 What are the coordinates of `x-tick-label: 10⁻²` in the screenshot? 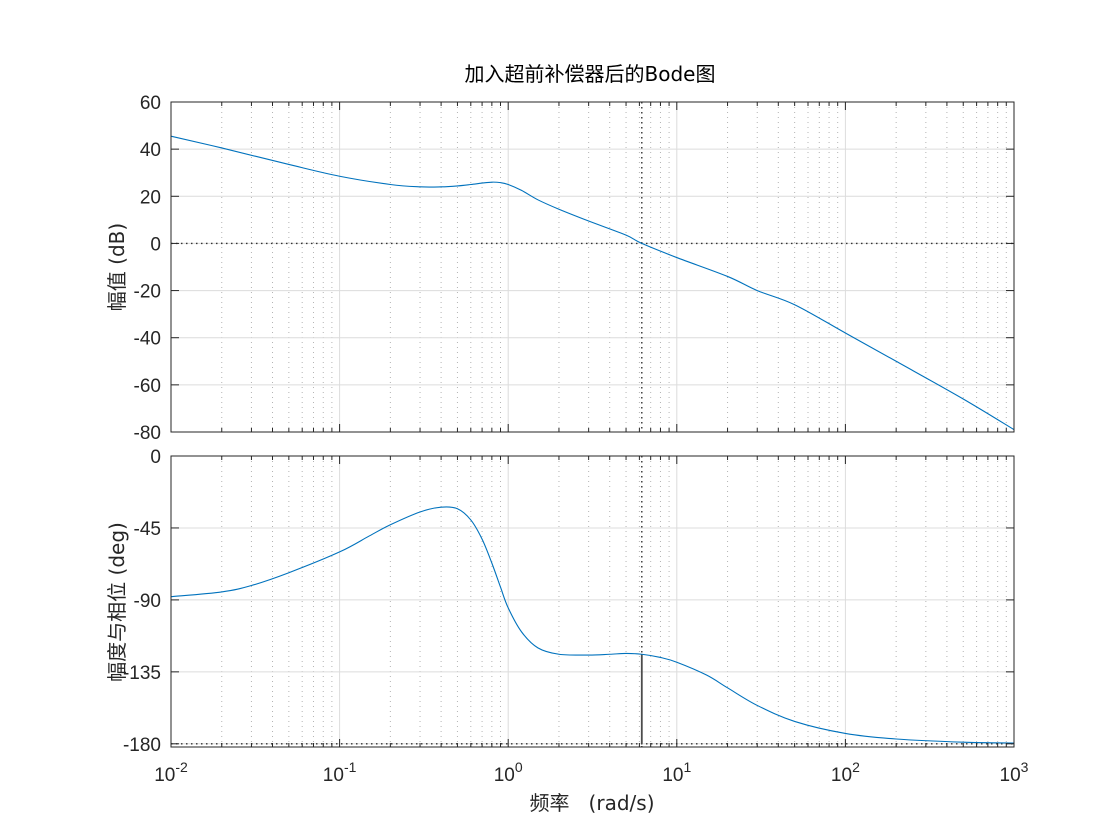 It's located at (171, 772).